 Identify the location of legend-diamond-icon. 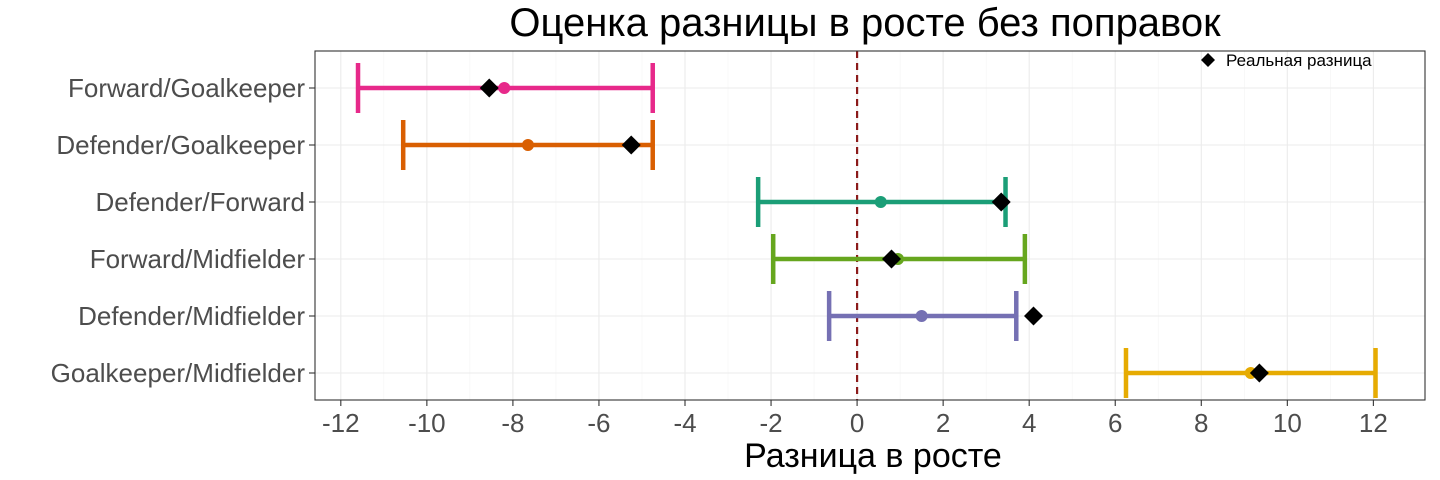
(1208, 60).